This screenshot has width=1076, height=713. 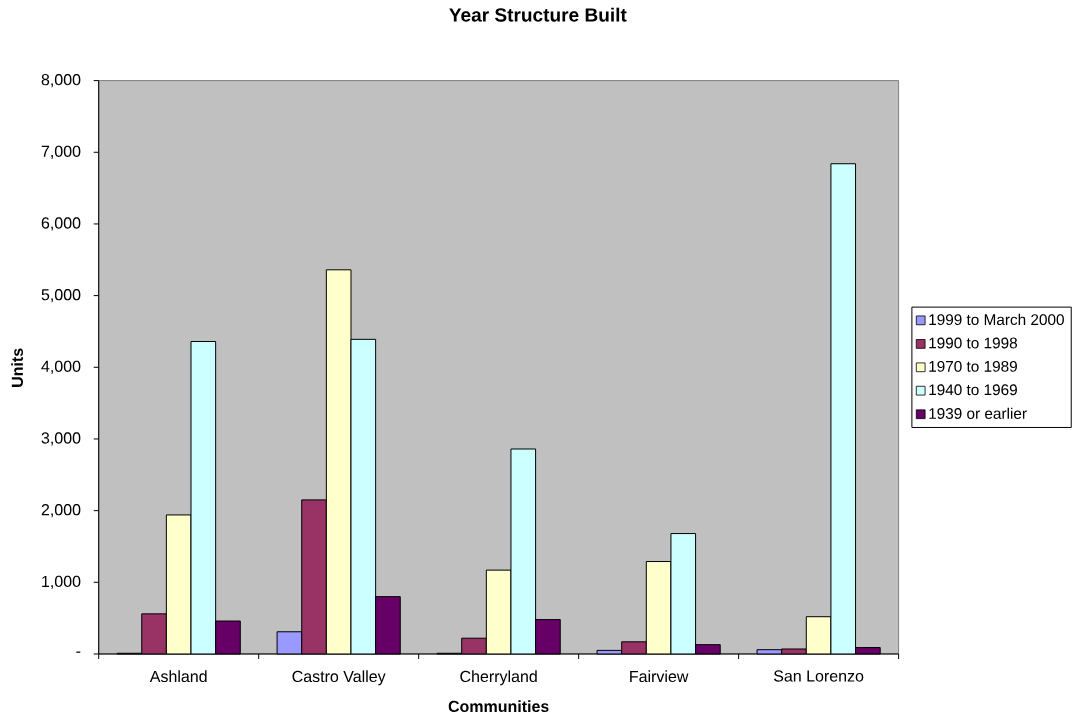 What do you see at coordinates (61, 511) in the screenshot?
I see `y-tick-label: 2,000` at bounding box center [61, 511].